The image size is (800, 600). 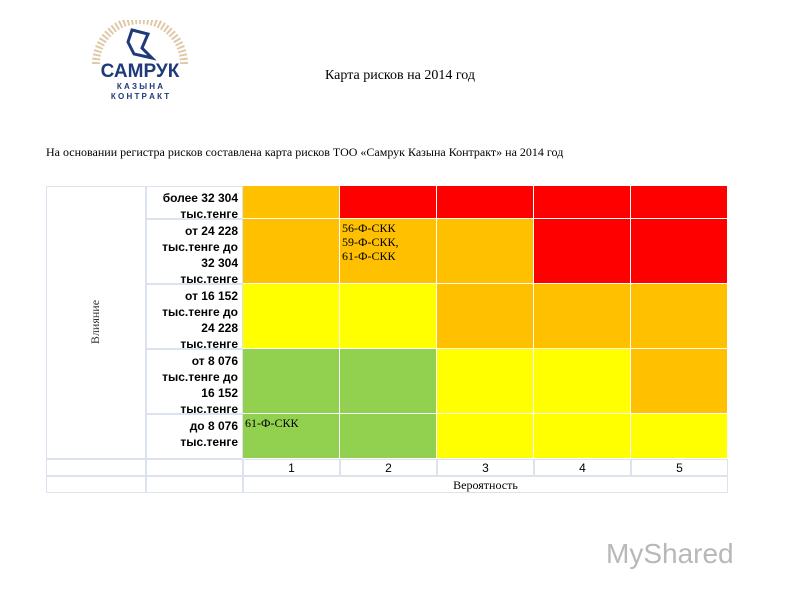 I want to click on logo: САМРУК К А З Ы Н А К О Н Т Р А К Т, so click(x=140, y=58).